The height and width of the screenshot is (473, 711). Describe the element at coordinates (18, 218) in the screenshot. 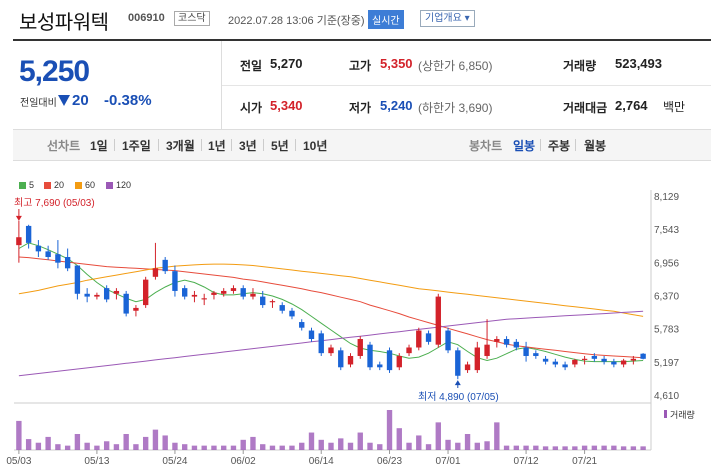

I see `high-arrow-head` at that location.